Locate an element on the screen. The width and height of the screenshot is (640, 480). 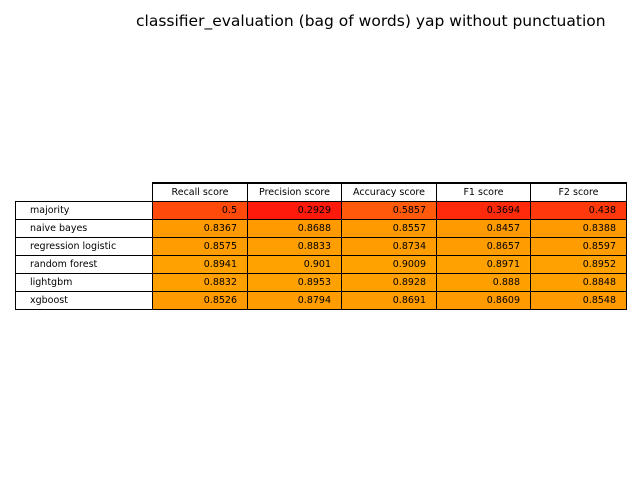
score-cell: 0.3694 is located at coordinates (483, 210).